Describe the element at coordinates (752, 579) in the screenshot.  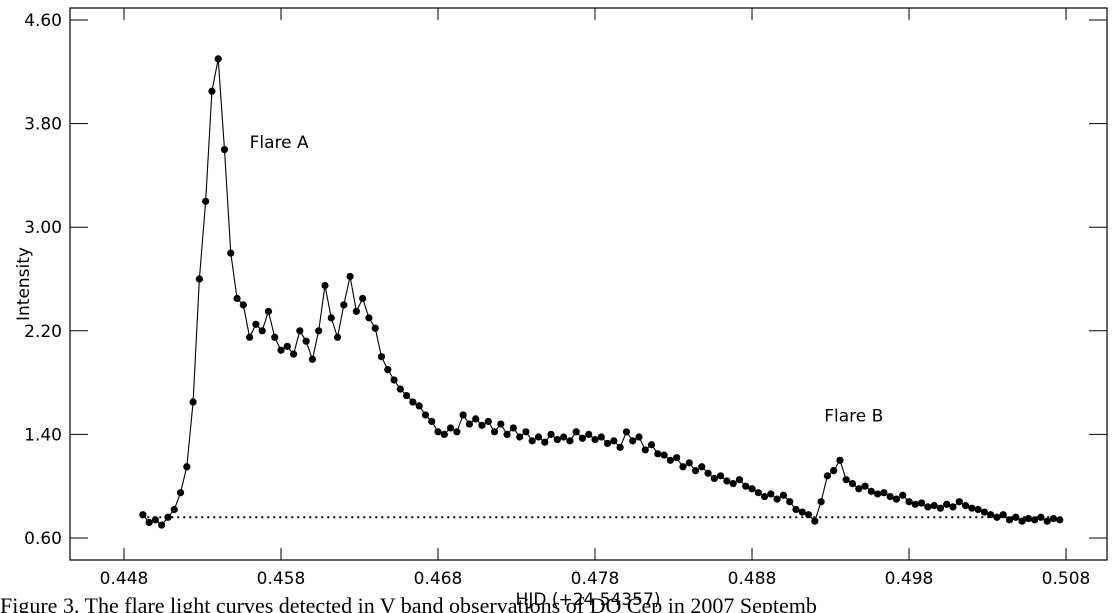
I see `x-tick-label: 0.488` at that location.